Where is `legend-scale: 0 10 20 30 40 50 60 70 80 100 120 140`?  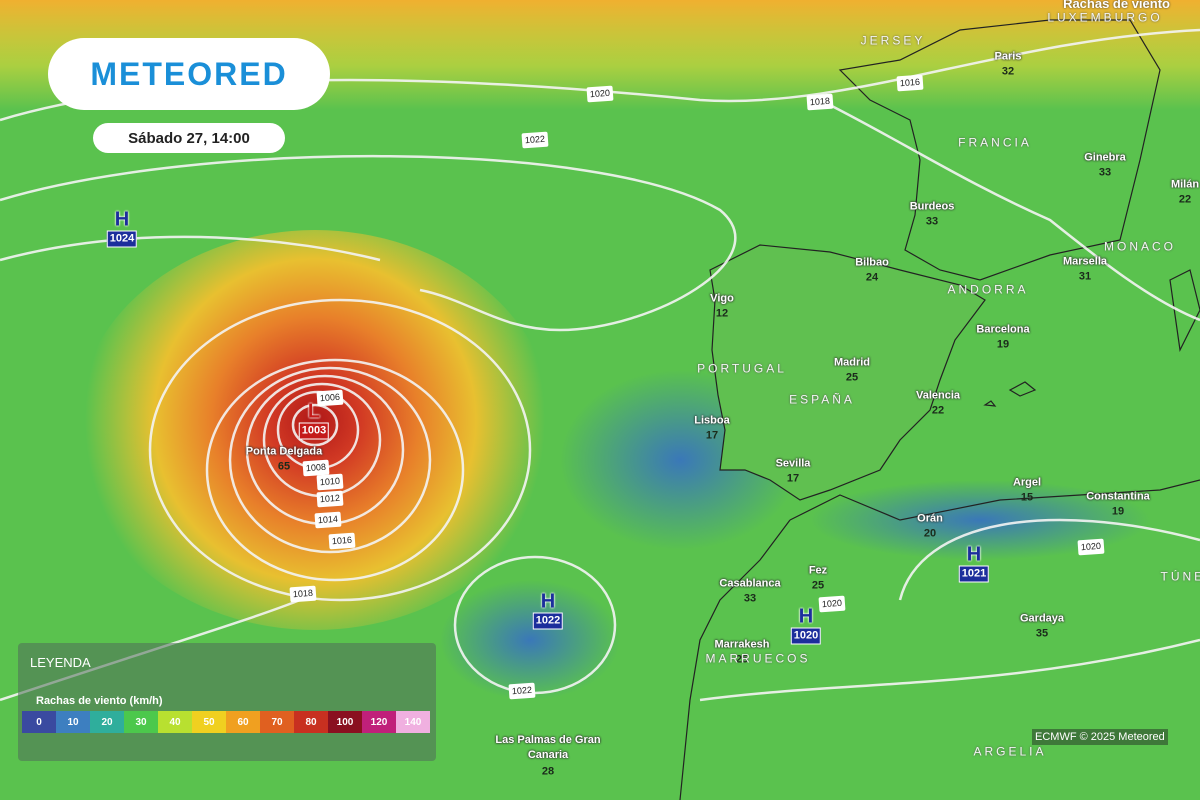
legend-scale: 0 10 20 30 40 50 60 70 80 100 120 140 is located at coordinates (226, 722).